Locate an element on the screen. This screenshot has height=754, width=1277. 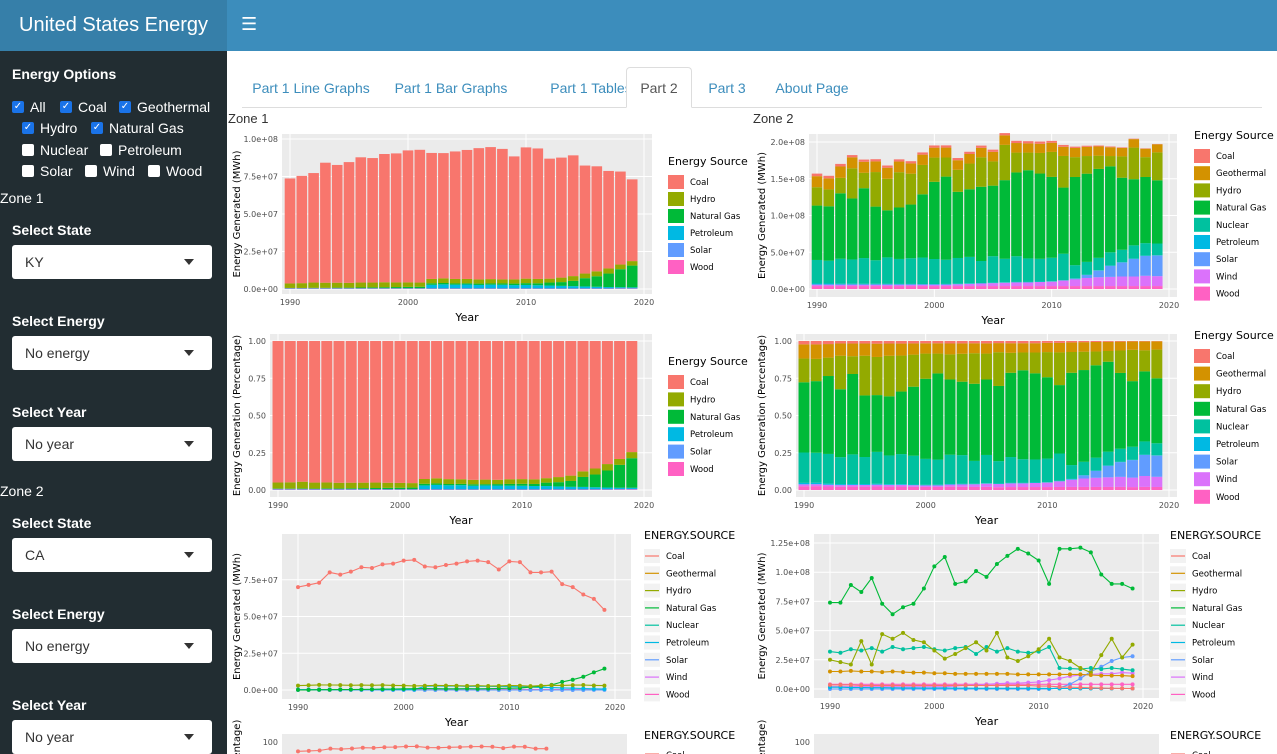
checkbox-nuclear: Nuclear is located at coordinates (55, 150).